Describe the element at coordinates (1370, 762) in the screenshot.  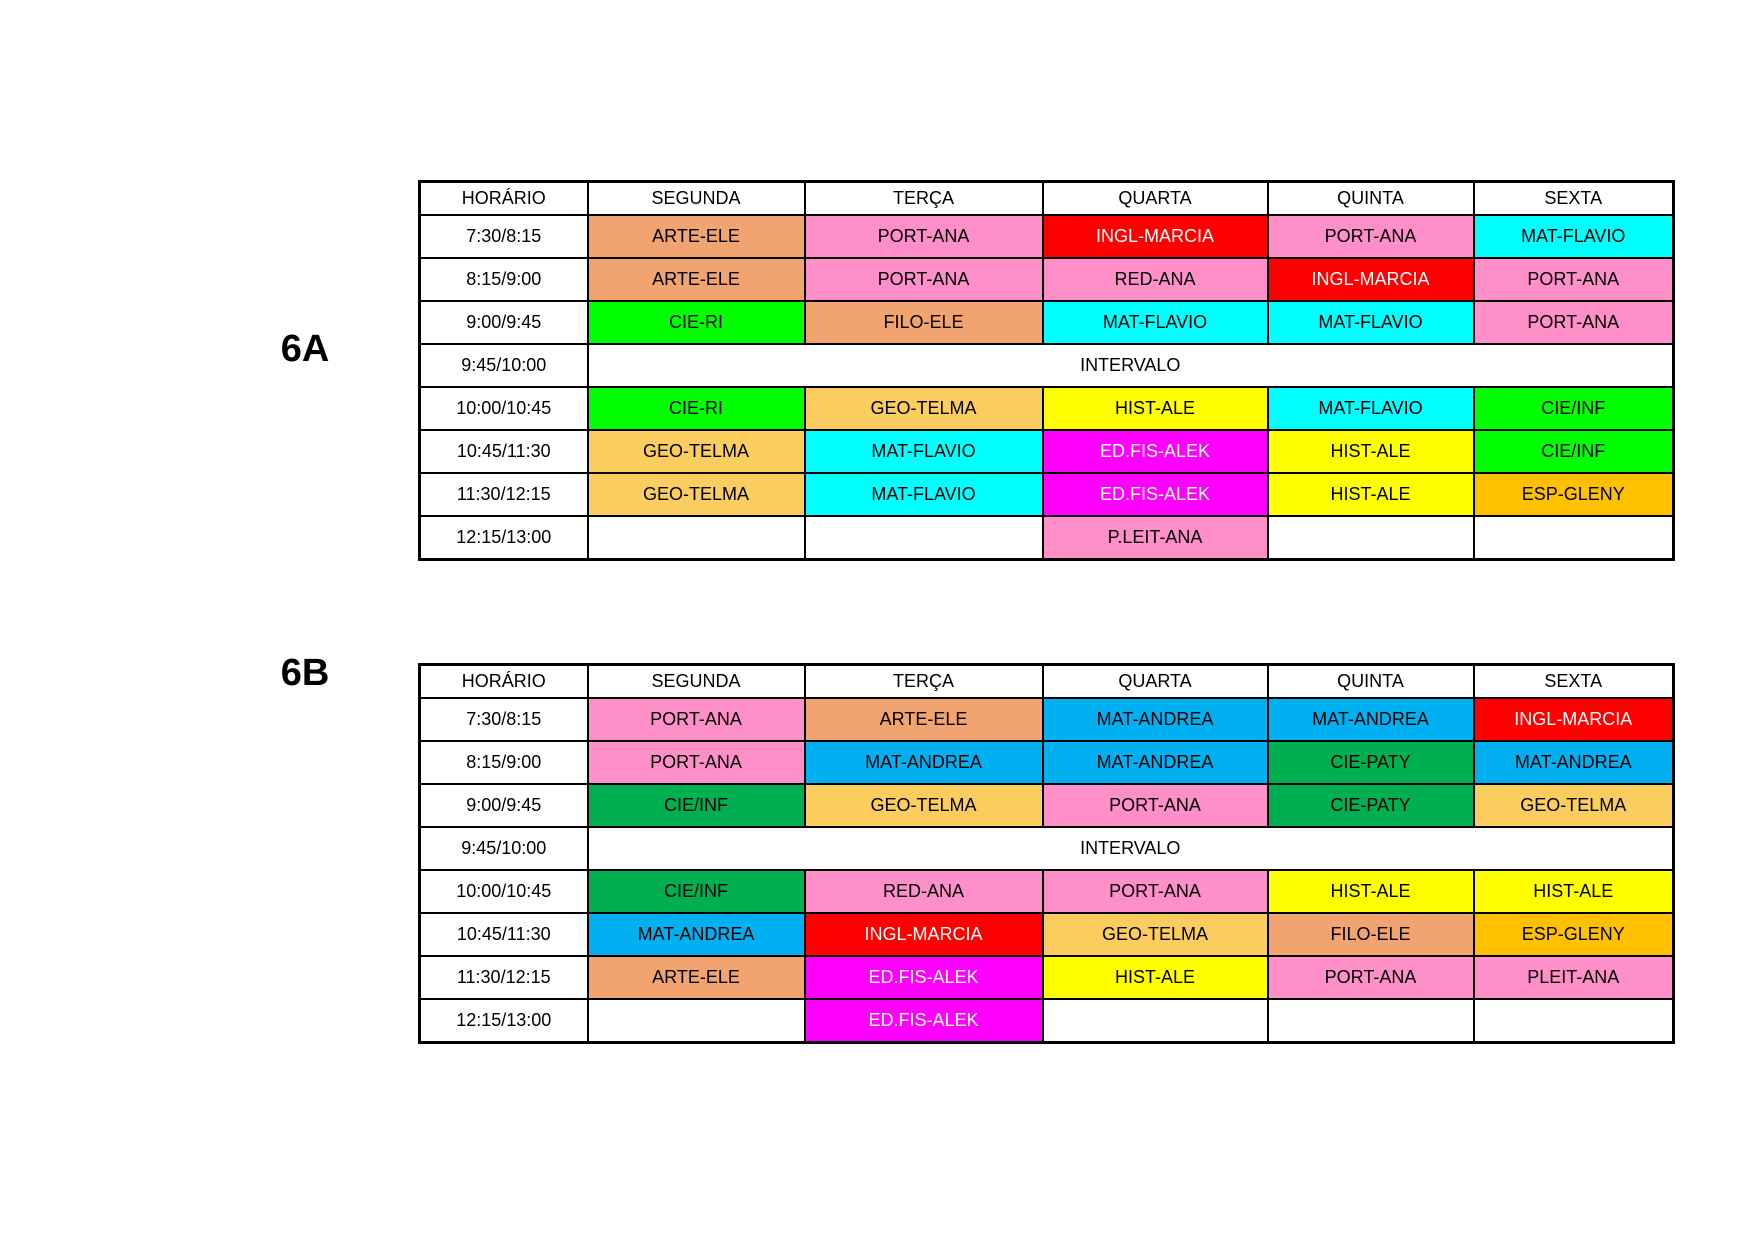
I see `lesson-cell: CIE-PATY` at that location.